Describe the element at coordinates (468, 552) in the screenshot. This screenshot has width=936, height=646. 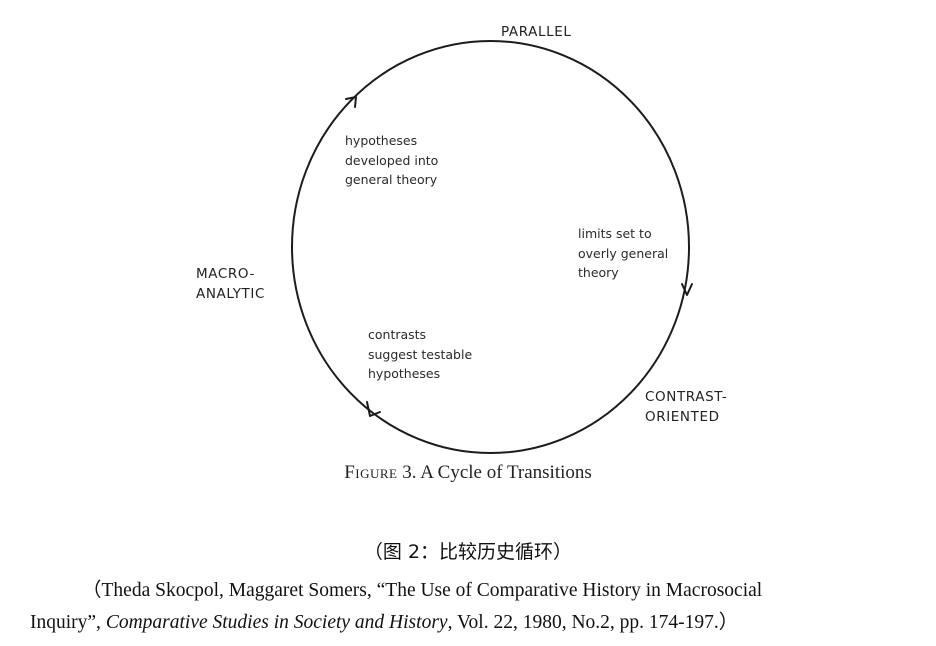
I see `chinese-caption: （图 2：比较历史循环）` at that location.